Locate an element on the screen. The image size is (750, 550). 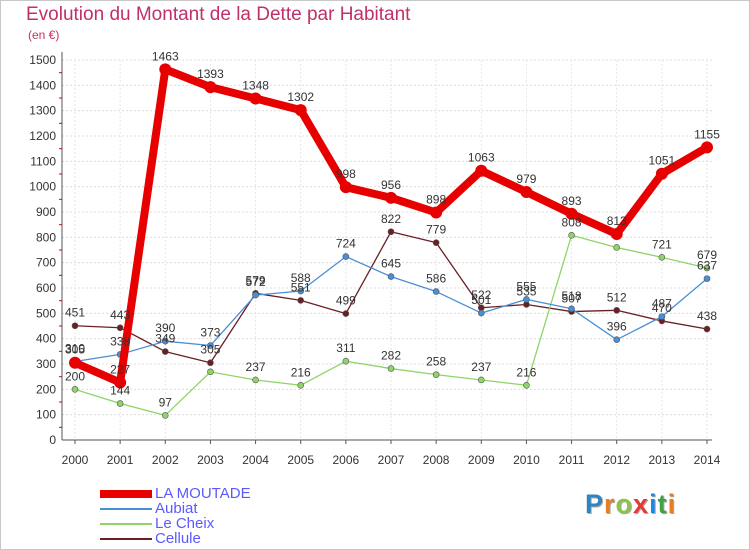
data-label: 893 is located at coordinates (572, 201).